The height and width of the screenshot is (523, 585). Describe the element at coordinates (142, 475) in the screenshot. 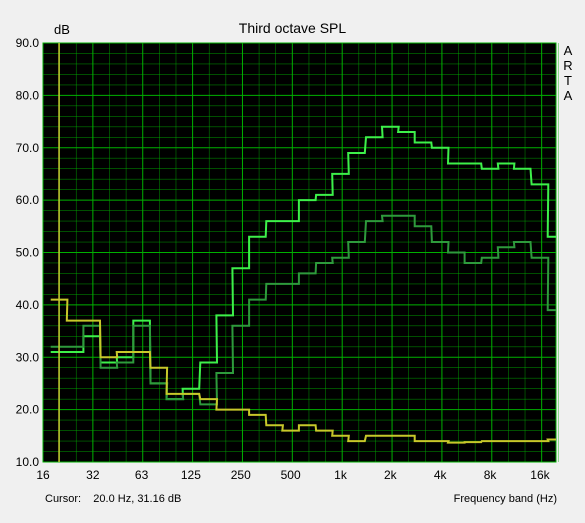

I see `x-tick-label: 63` at that location.